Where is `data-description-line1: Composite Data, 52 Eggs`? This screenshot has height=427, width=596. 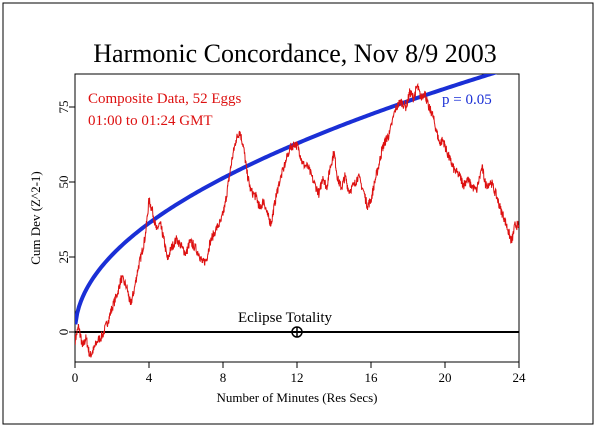 data-description-line1: Composite Data, 52 Eggs is located at coordinates (164, 99).